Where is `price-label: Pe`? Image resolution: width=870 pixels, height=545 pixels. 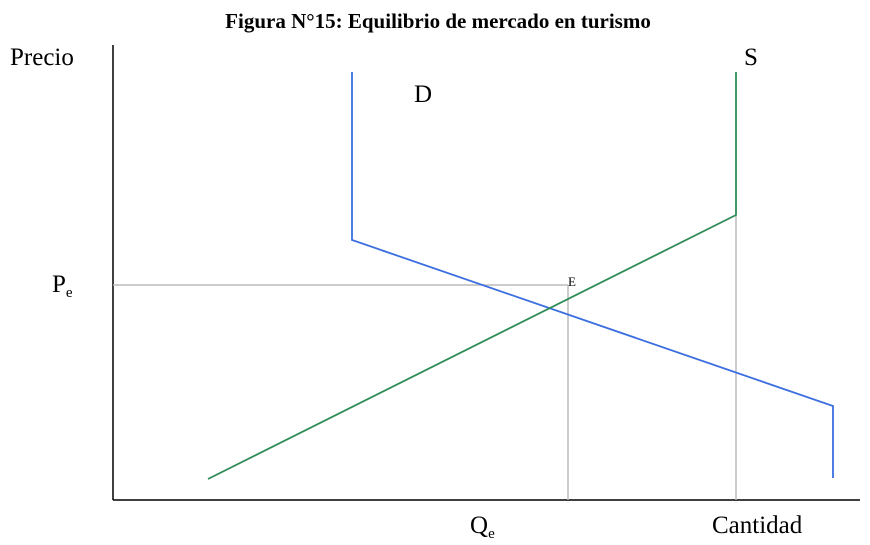 price-label: Pe is located at coordinates (62, 286).